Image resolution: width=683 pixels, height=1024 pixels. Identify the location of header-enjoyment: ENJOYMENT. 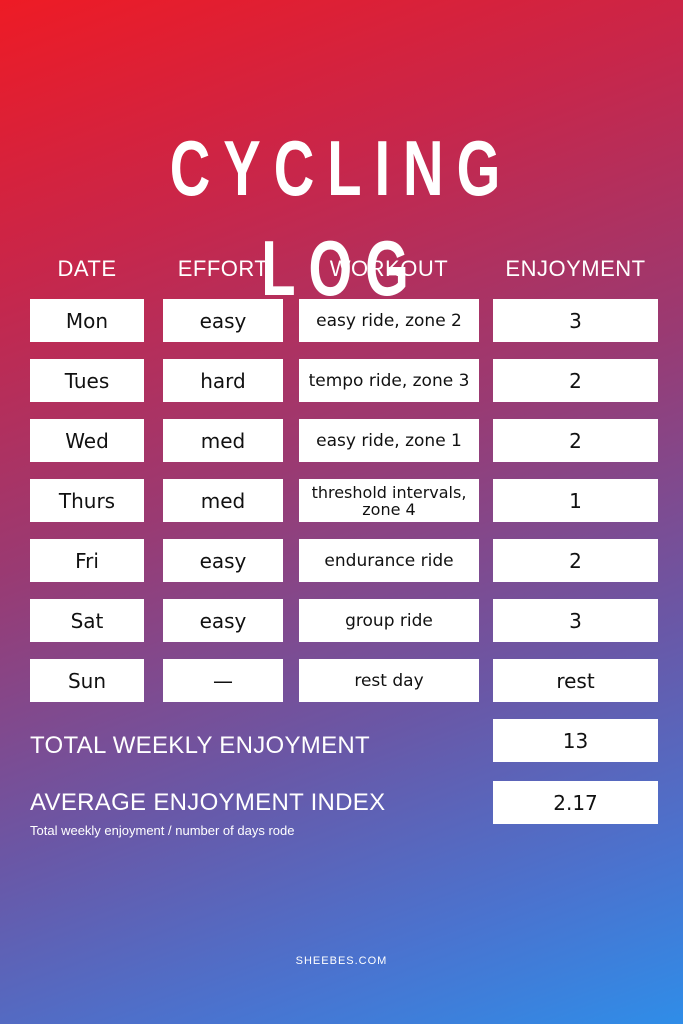
(575, 268).